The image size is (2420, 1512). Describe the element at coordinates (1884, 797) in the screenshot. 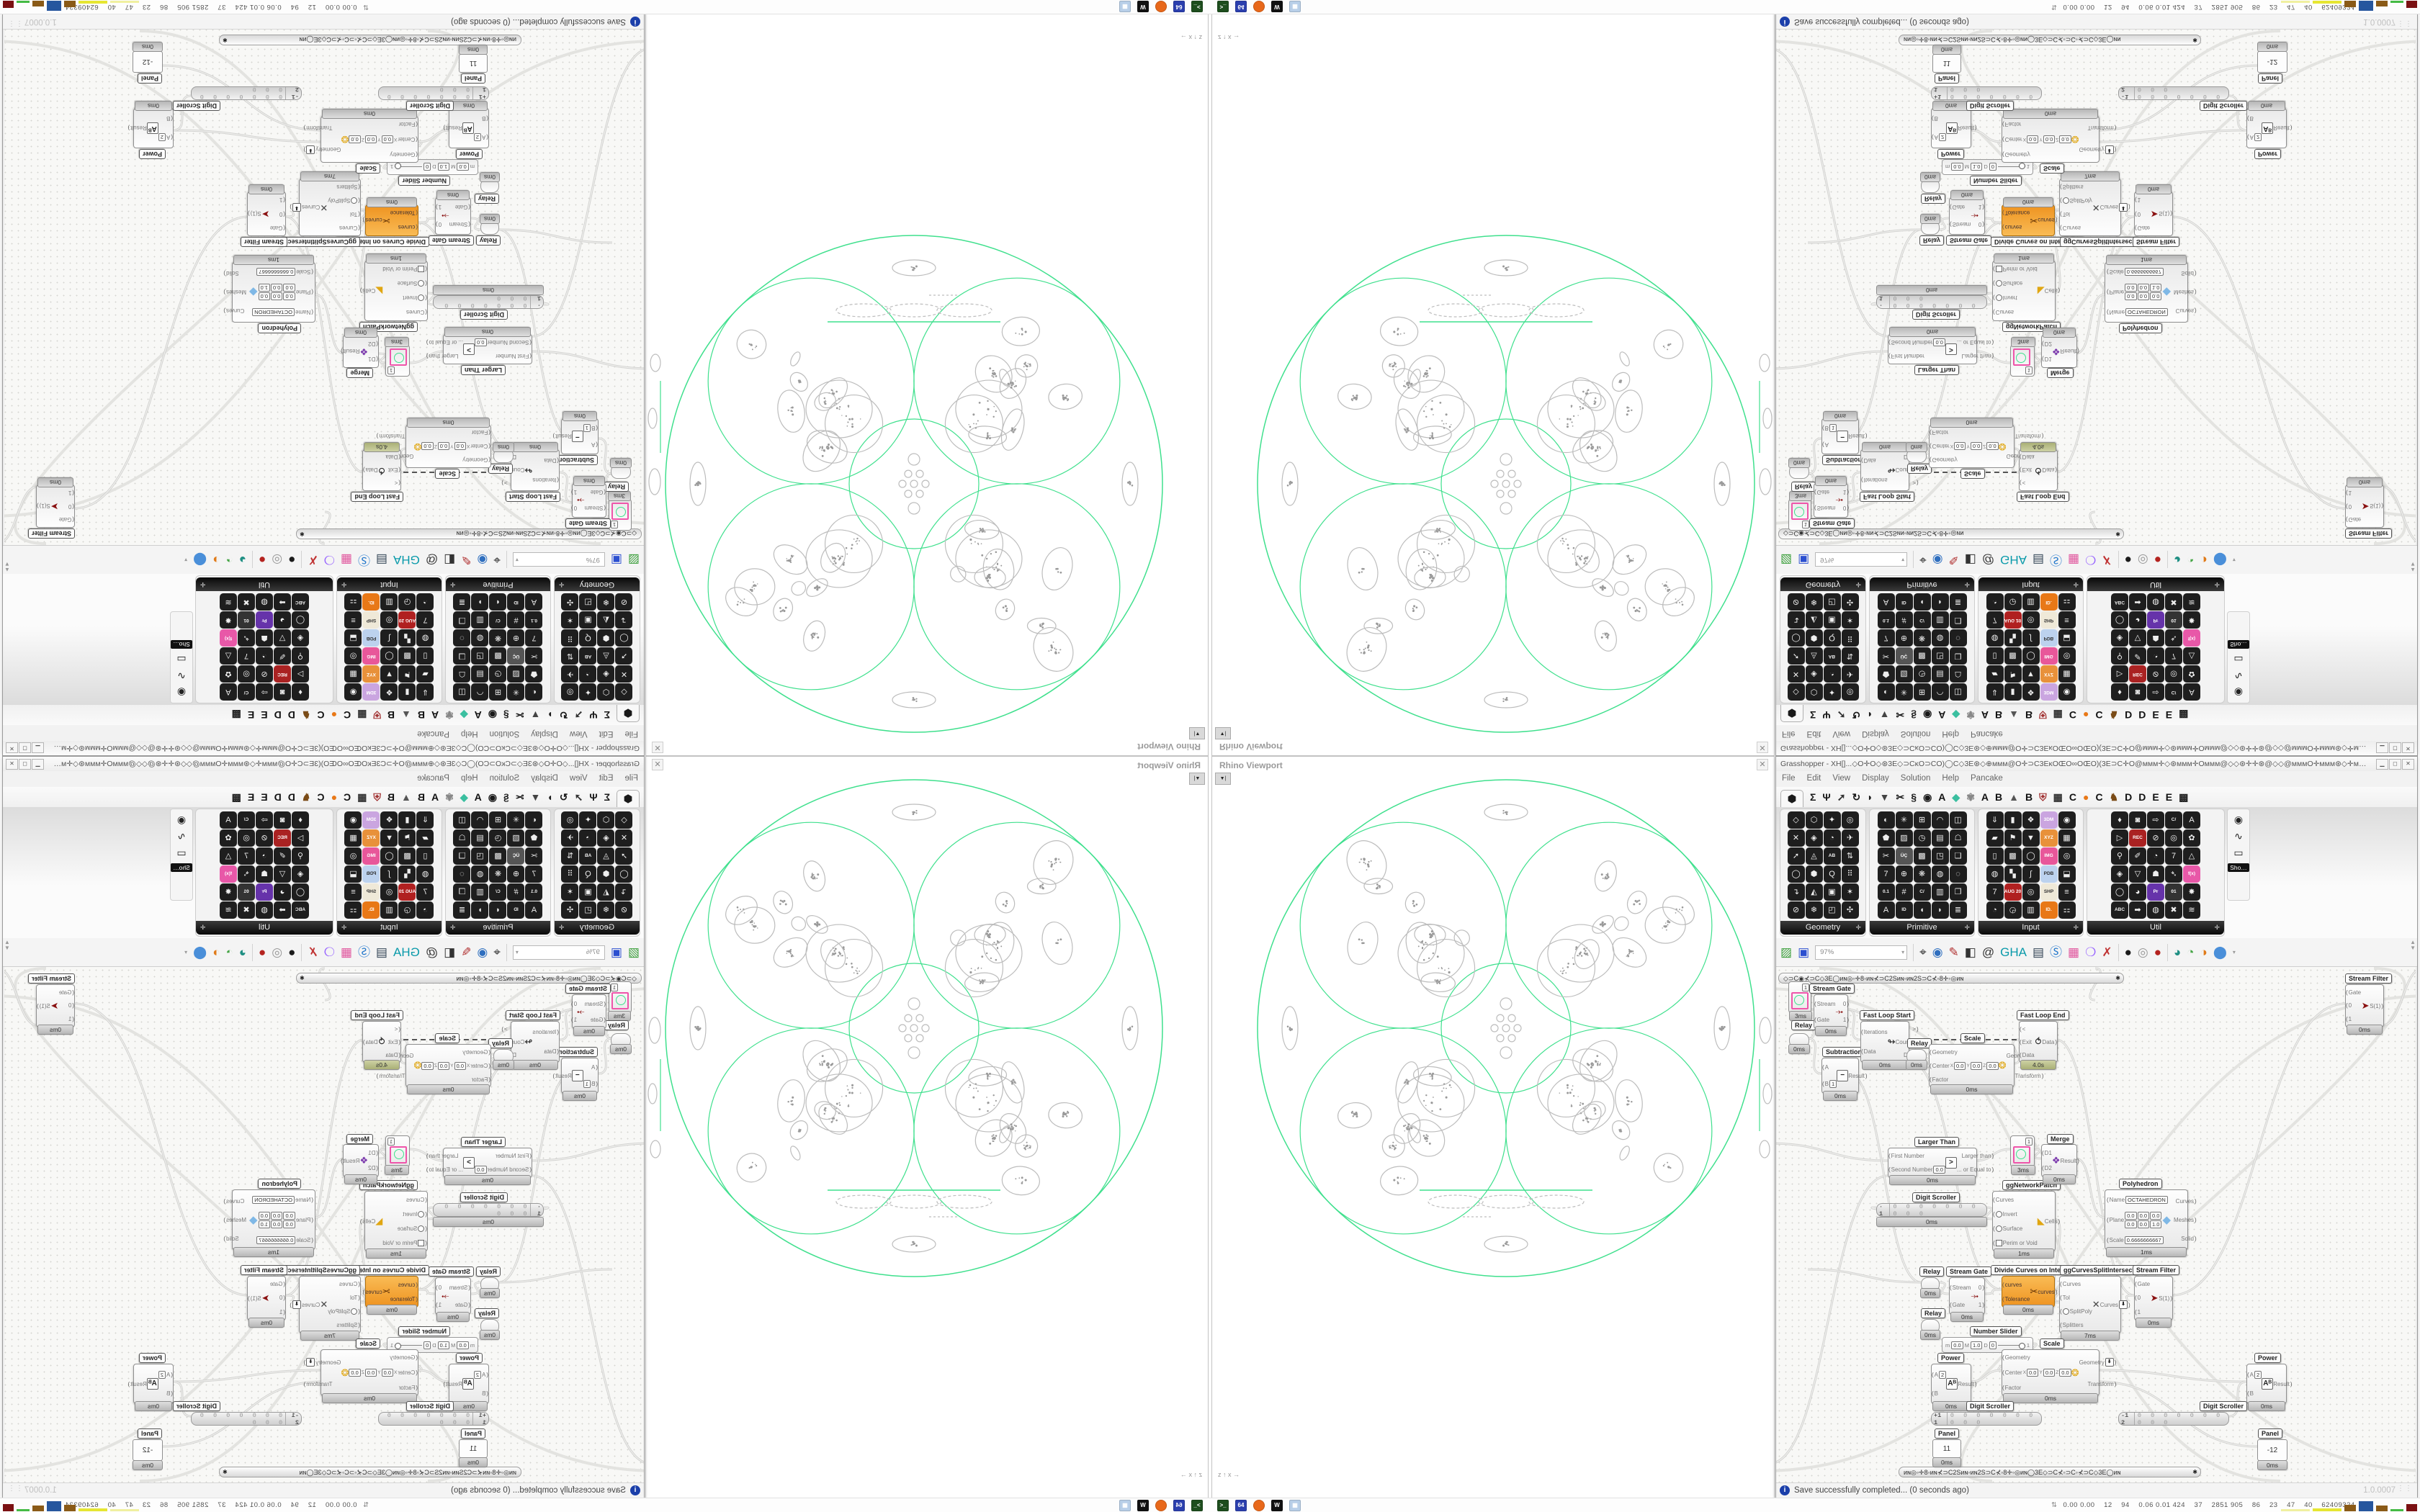

I see `tab-mesh: ▼` at that location.